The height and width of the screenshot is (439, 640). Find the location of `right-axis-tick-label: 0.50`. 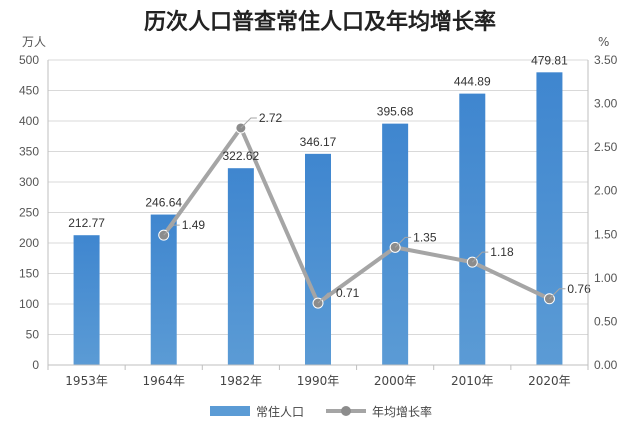

right-axis-tick-label: 0.50 is located at coordinates (606, 321).